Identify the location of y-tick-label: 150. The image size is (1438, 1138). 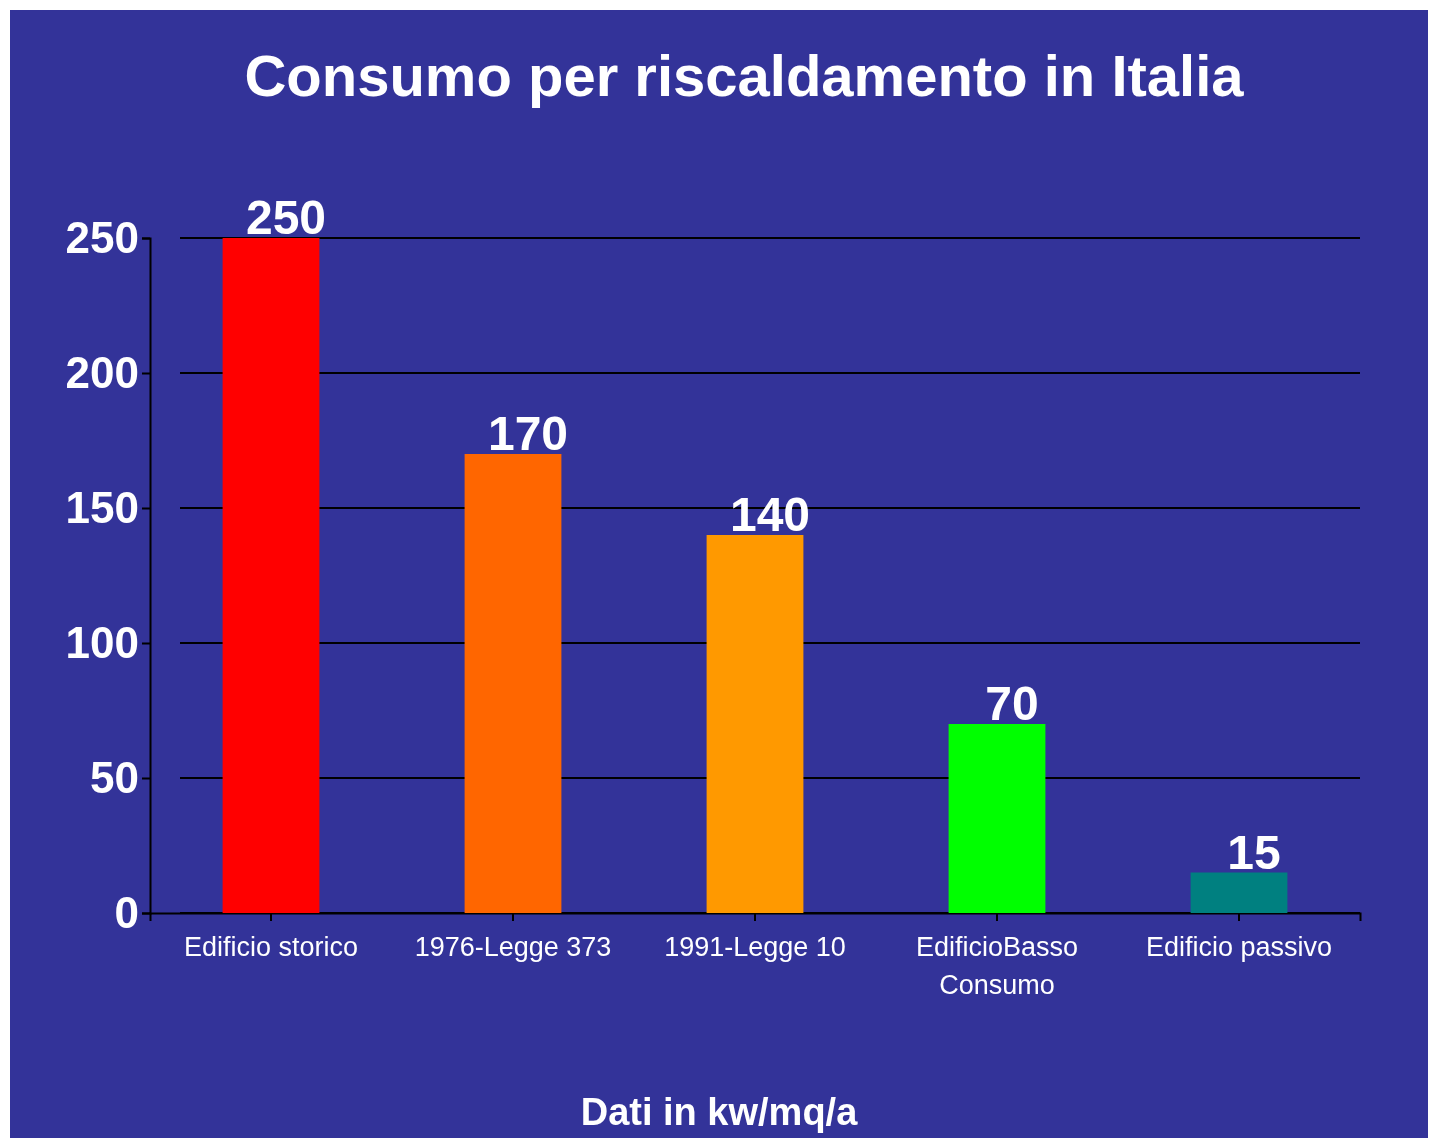
(102, 507).